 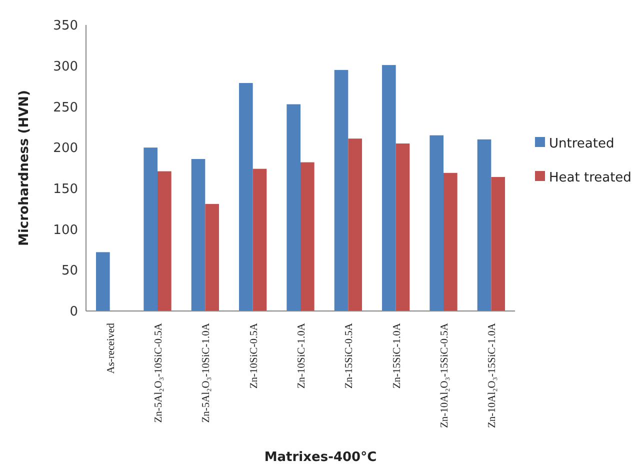 I want to click on x-tick-label: Zn-15SiC-1.0A, so click(x=397, y=355).